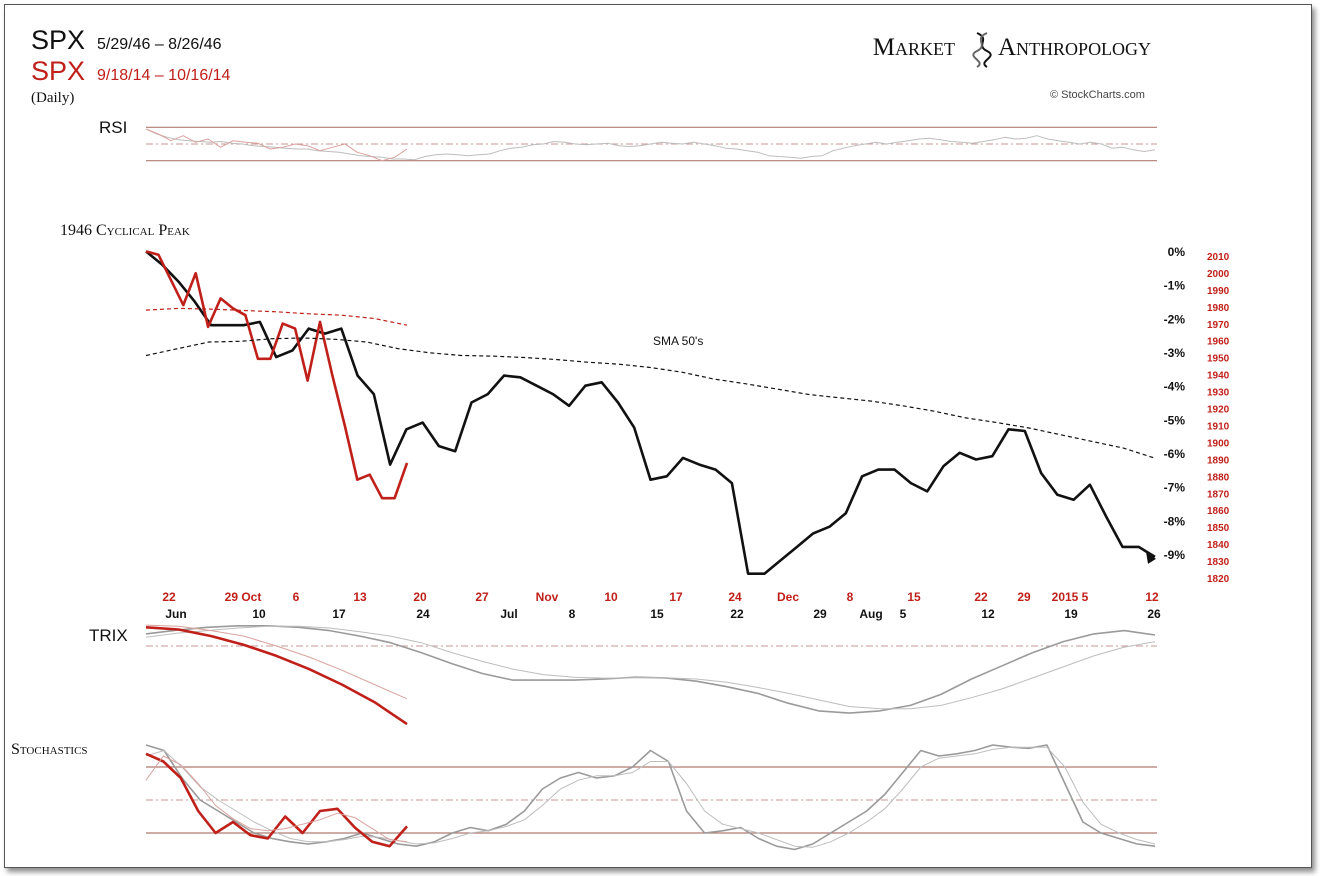 Image resolution: width=1323 pixels, height=876 pixels. What do you see at coordinates (1218, 494) in the screenshot?
I see `y-tick-price: 1870` at bounding box center [1218, 494].